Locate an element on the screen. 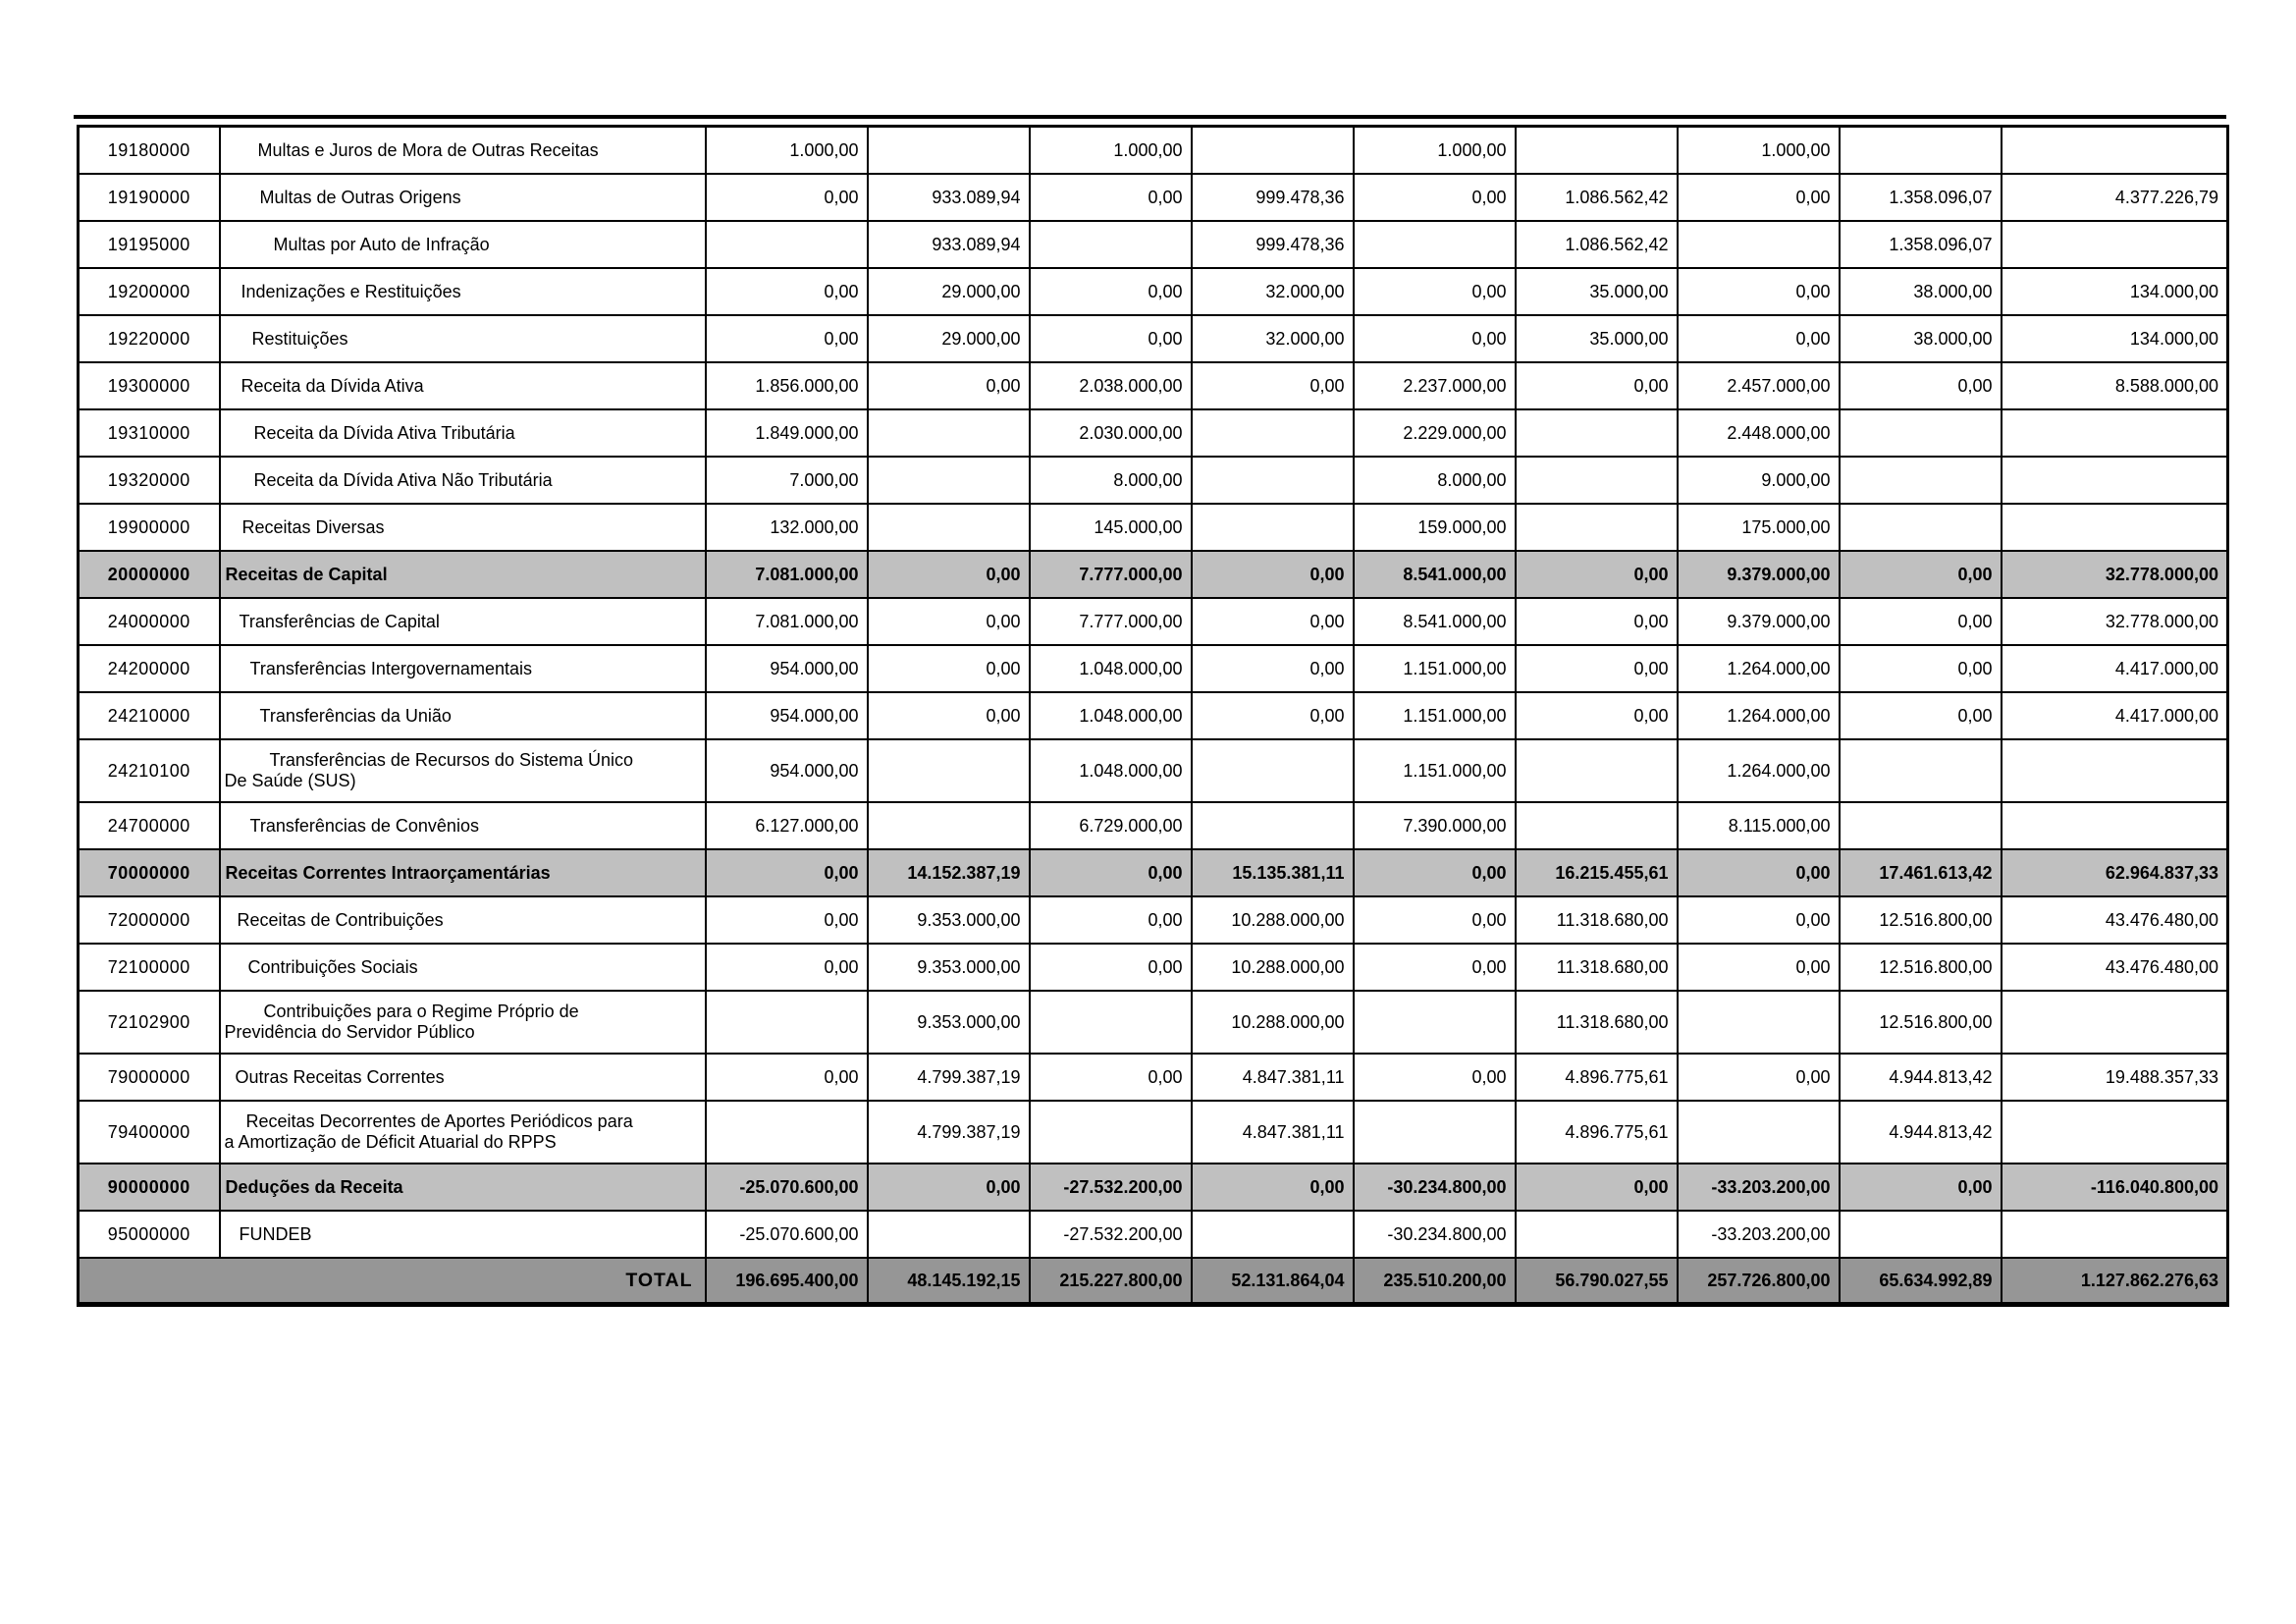 The image size is (2296, 1624). description-cell: FUNDEB is located at coordinates (462, 1234).